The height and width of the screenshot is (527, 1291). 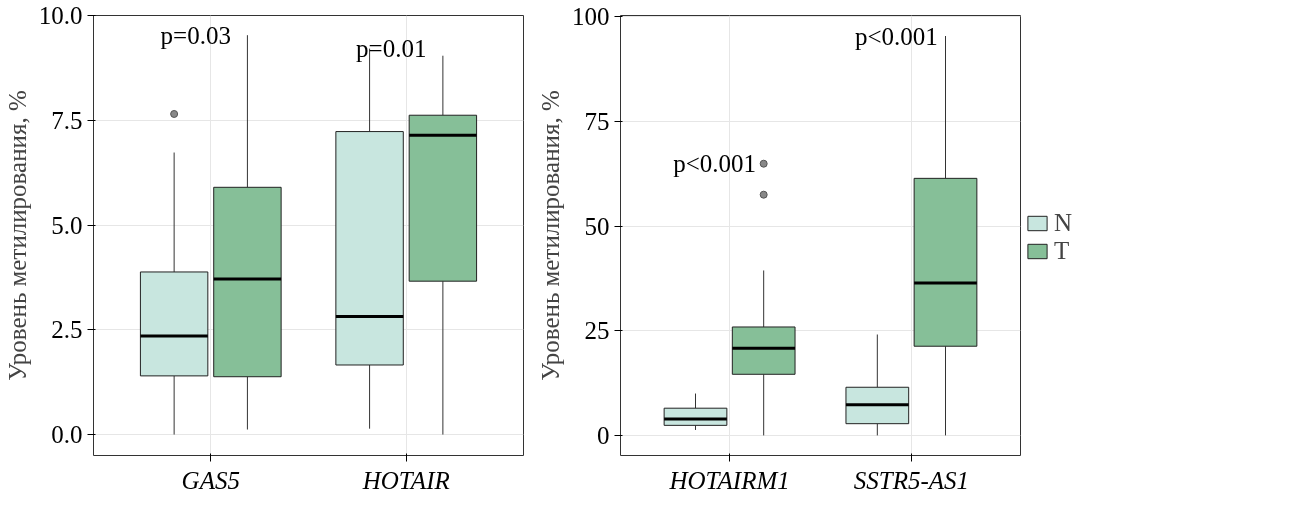 I want to click on x-tick-label: HOTAIR, so click(x=405, y=480).